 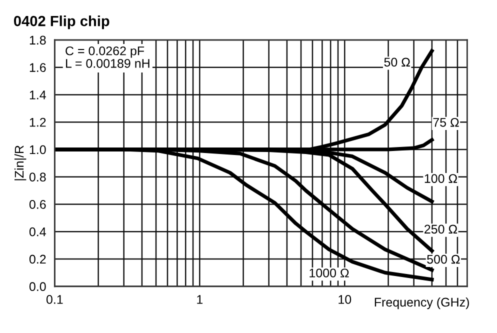 I want to click on annotation: 250 Ω, so click(x=441, y=229).